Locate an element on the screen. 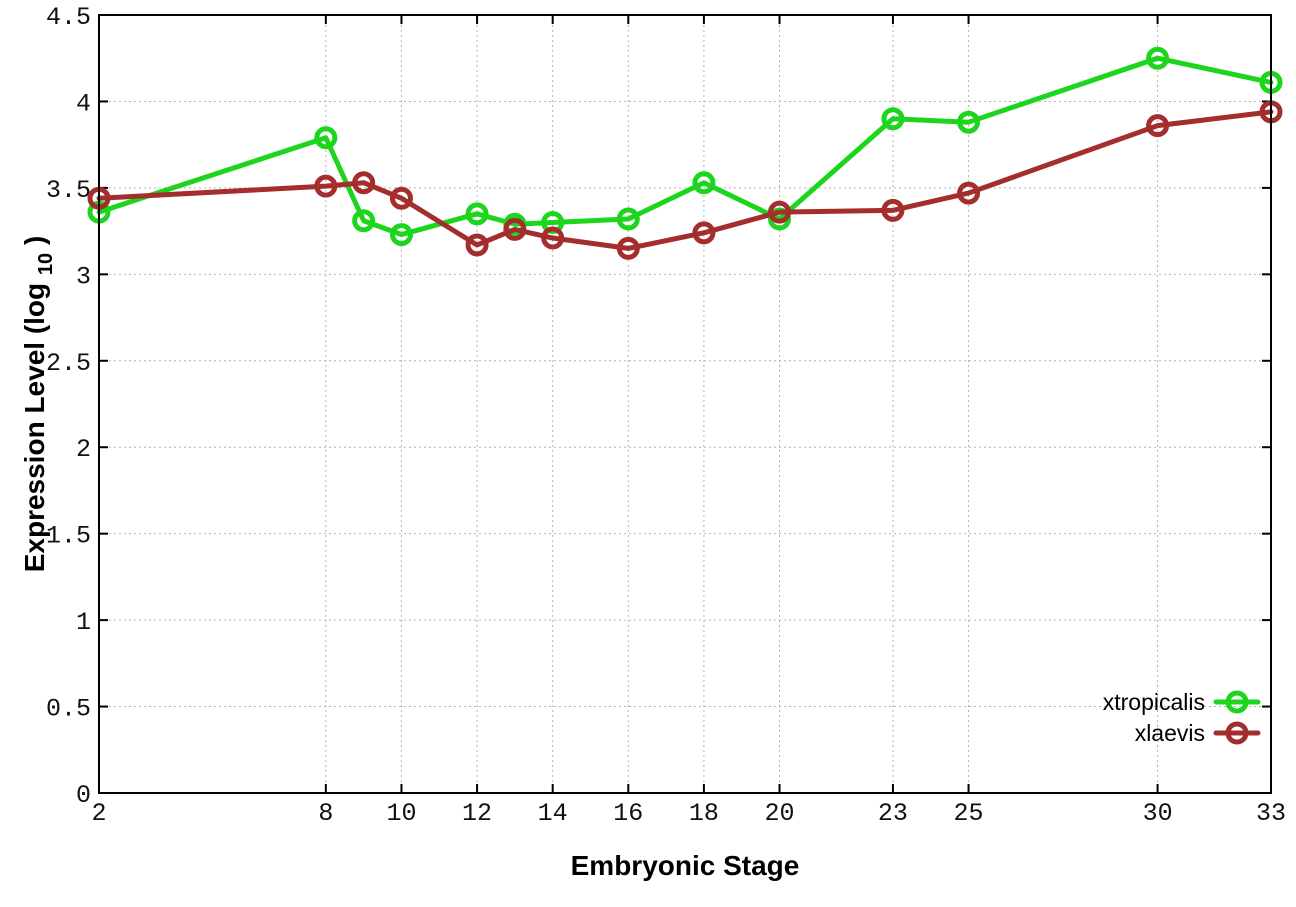  y-axis-title-main: Expression Level (log is located at coordinates (34, 427).